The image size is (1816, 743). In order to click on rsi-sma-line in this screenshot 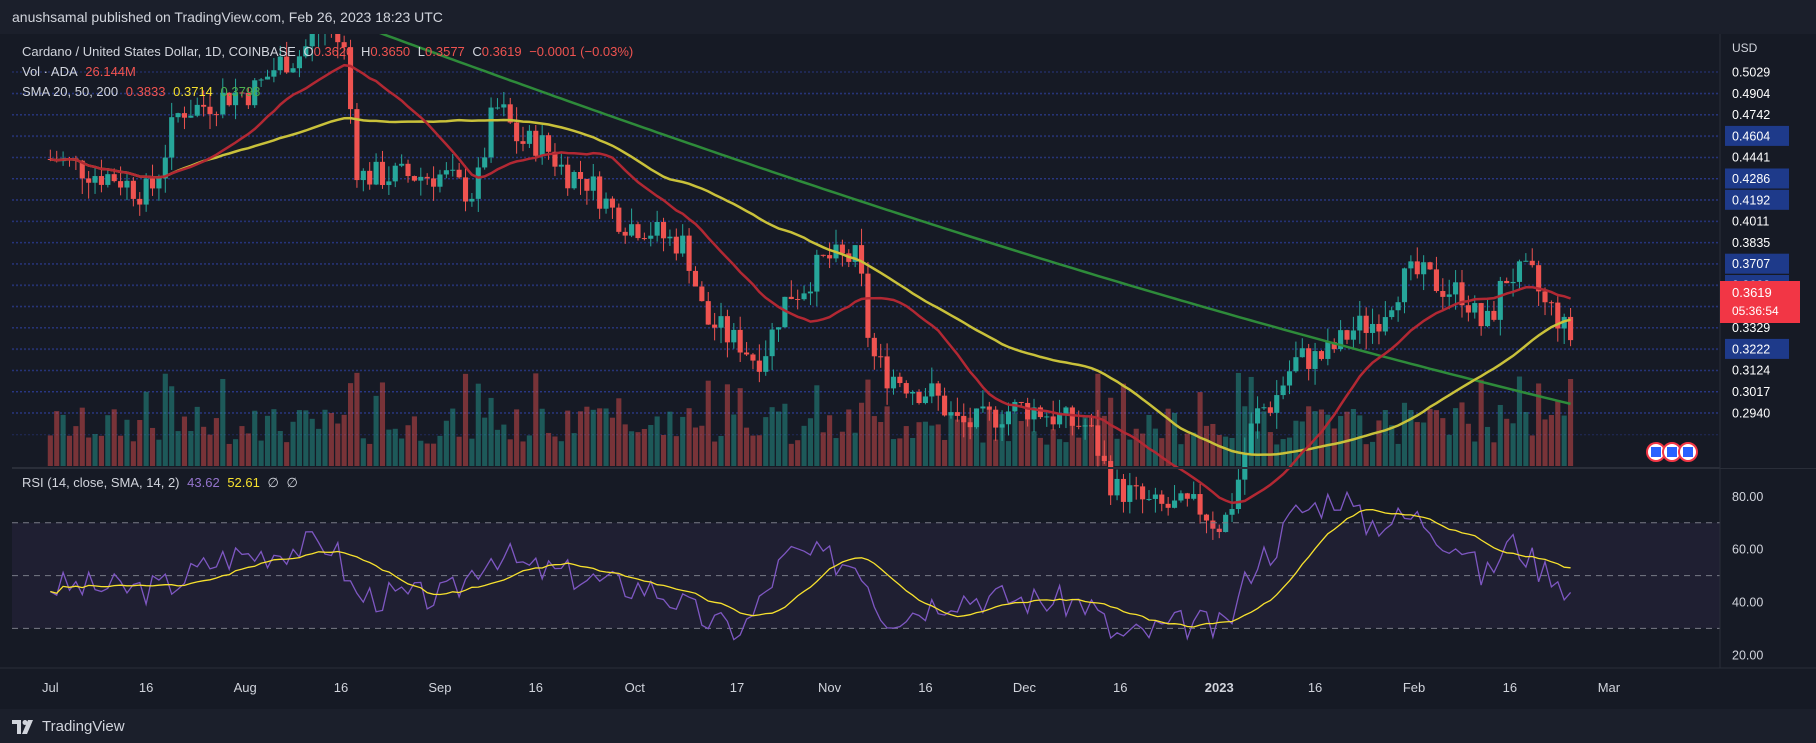, I will do `click(810, 568)`.